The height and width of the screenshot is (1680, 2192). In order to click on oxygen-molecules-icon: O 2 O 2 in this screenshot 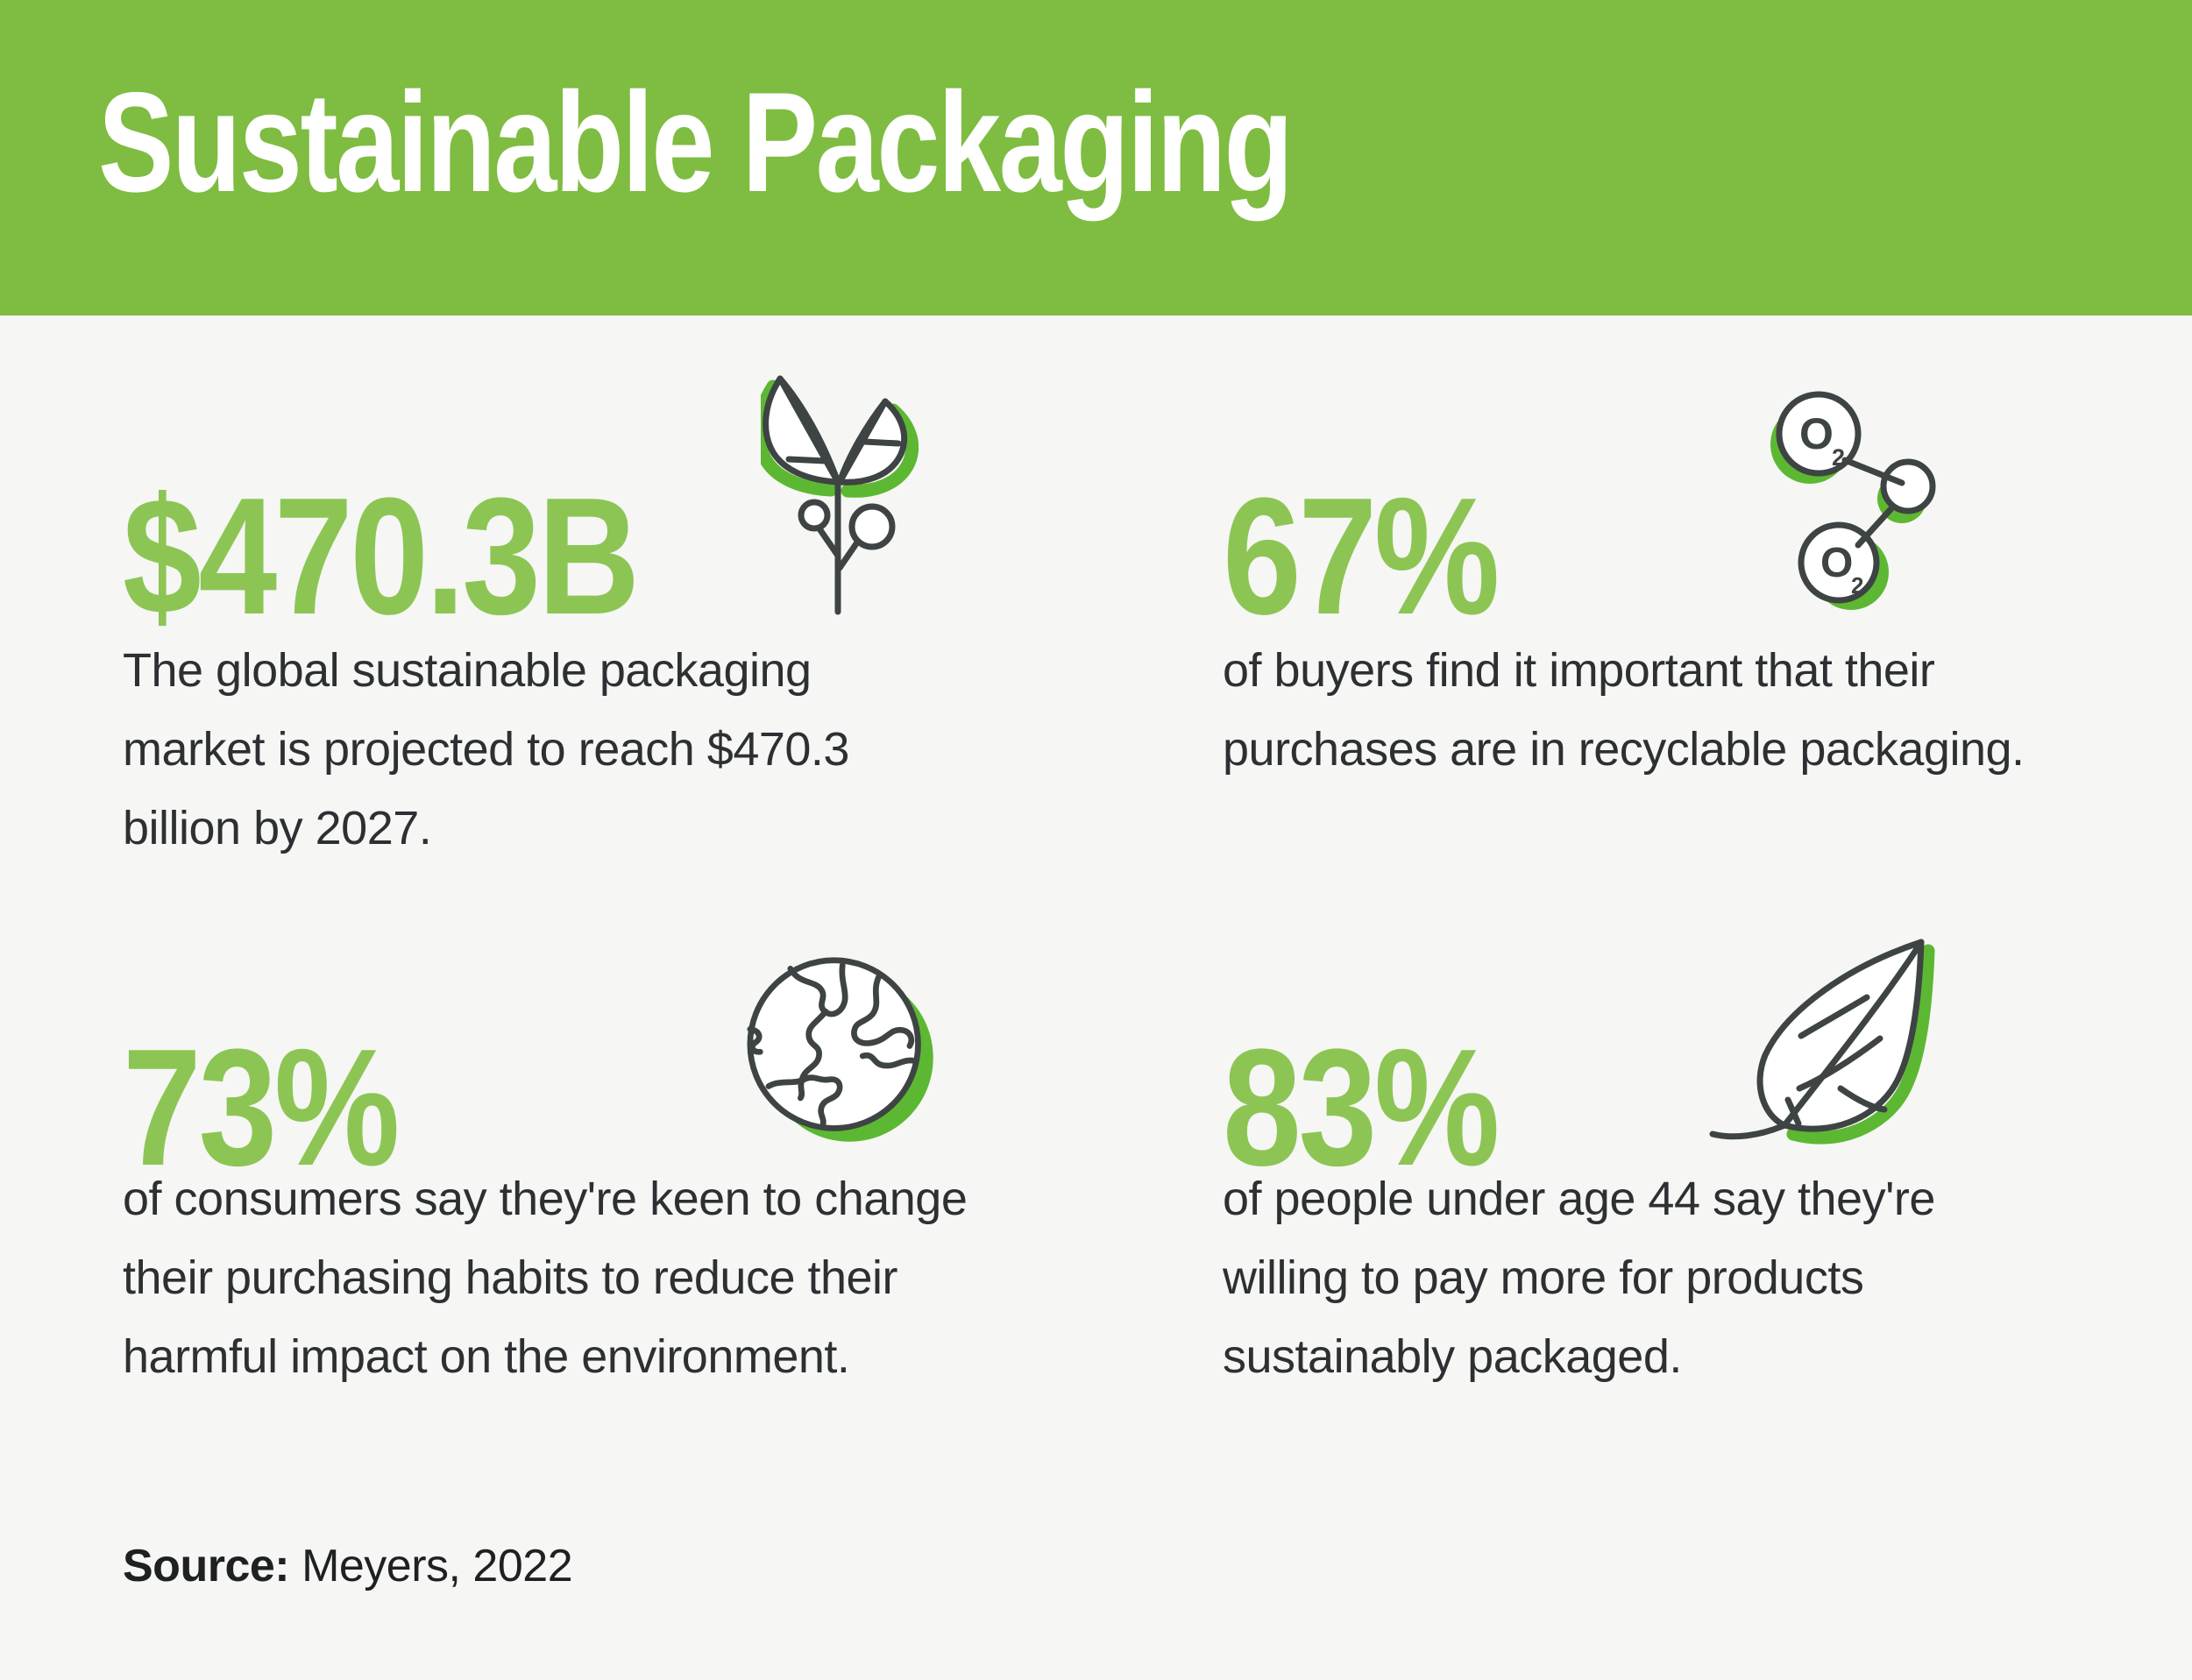, I will do `click(1858, 506)`.